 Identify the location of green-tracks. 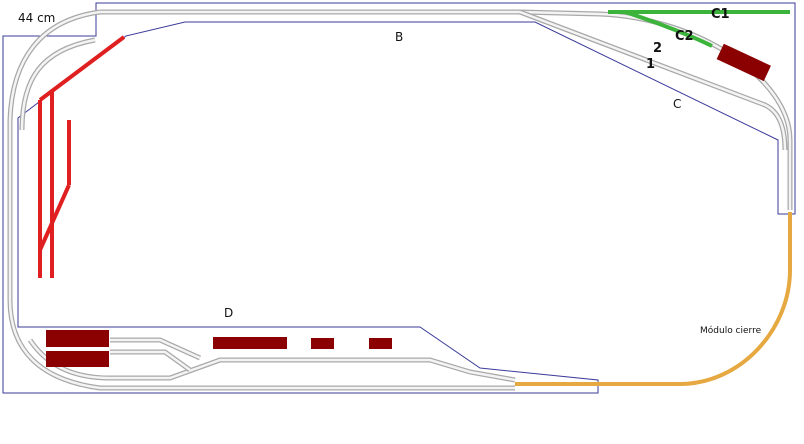
(699, 29).